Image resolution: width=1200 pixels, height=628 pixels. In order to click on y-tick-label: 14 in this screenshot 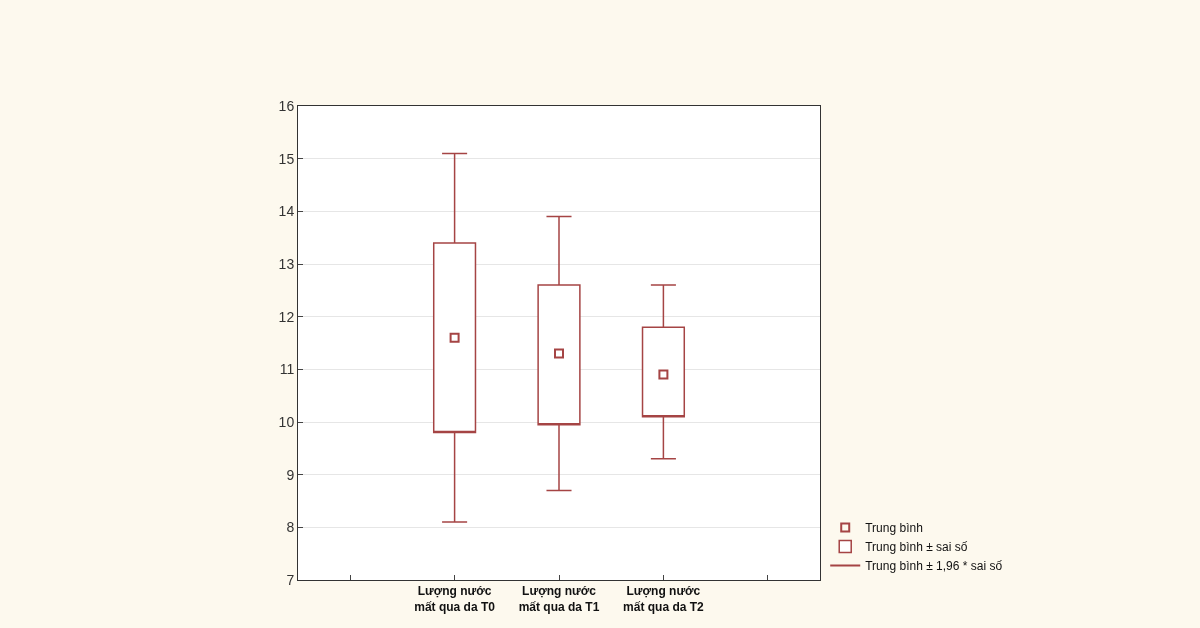, I will do `click(286, 211)`.